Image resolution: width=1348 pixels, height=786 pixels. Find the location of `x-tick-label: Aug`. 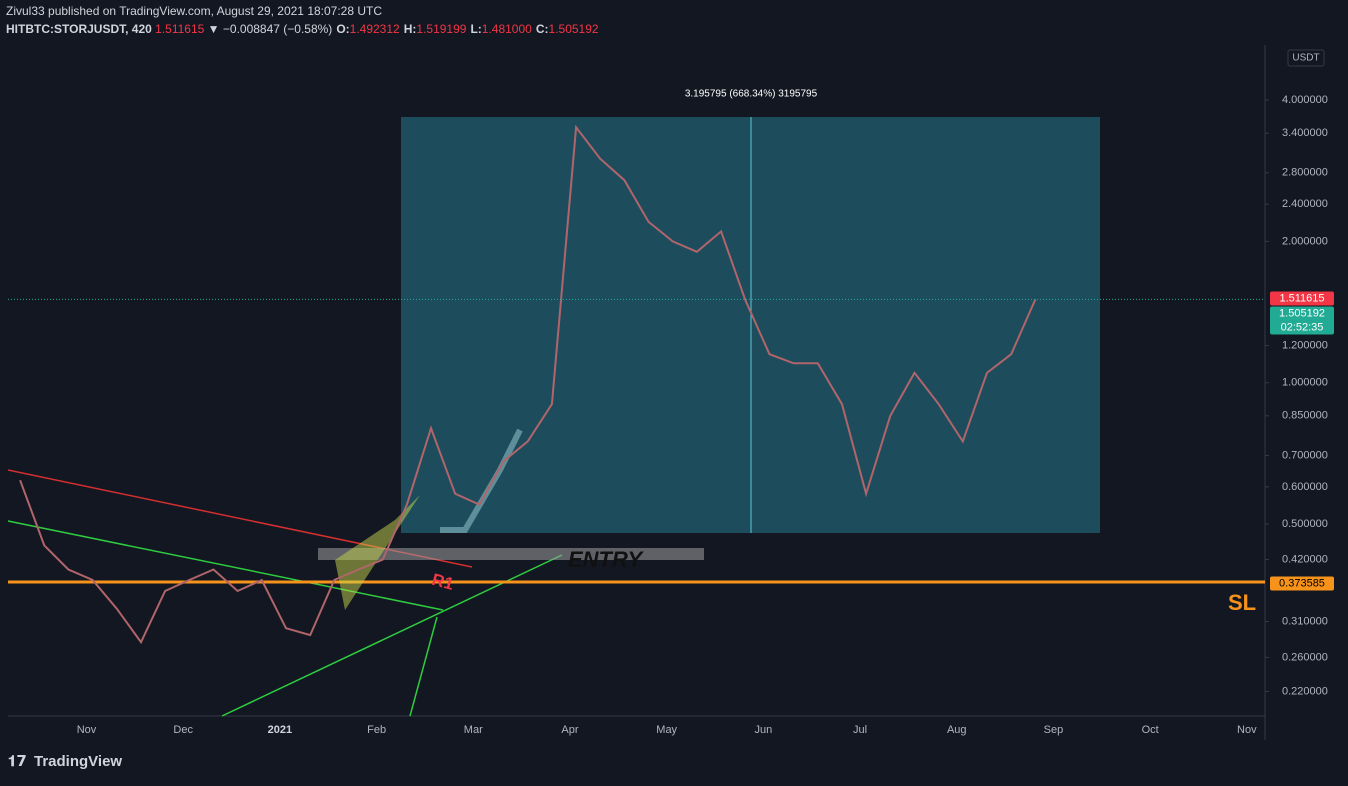

x-tick-label: Aug is located at coordinates (957, 730).